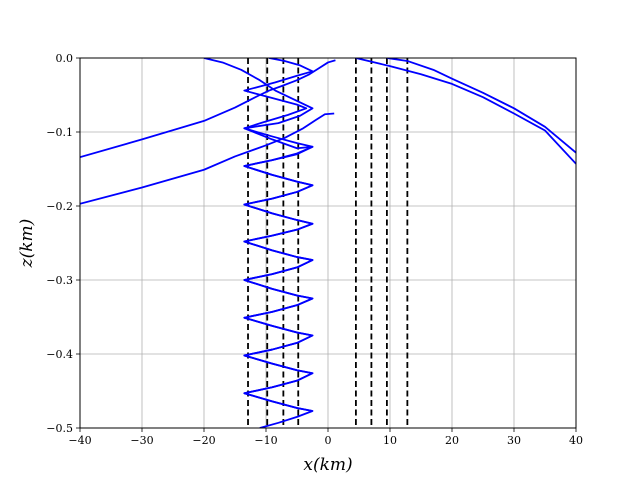 The width and height of the screenshot is (640, 480). Describe the element at coordinates (203, 440) in the screenshot. I see `x-tick-label: −20` at that location.